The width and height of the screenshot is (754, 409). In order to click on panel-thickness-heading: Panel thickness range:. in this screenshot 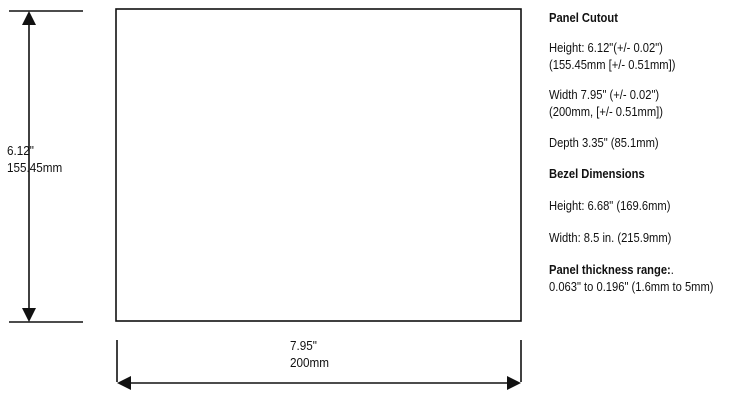, I will do `click(637, 269)`.